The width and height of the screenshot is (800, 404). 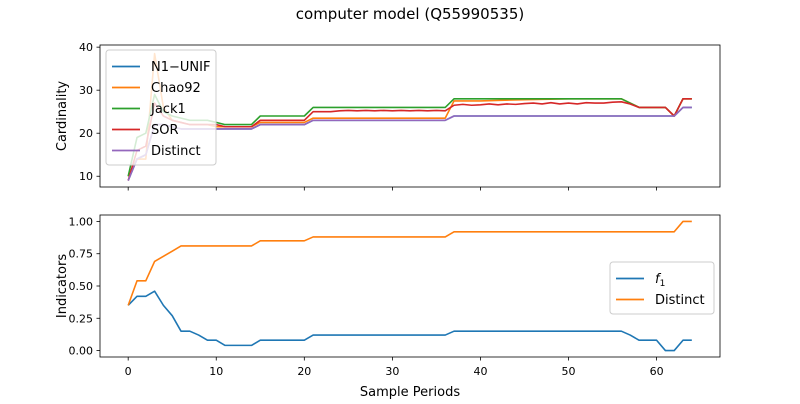 I want to click on legend-label-chao92: Chao92, so click(x=176, y=88).